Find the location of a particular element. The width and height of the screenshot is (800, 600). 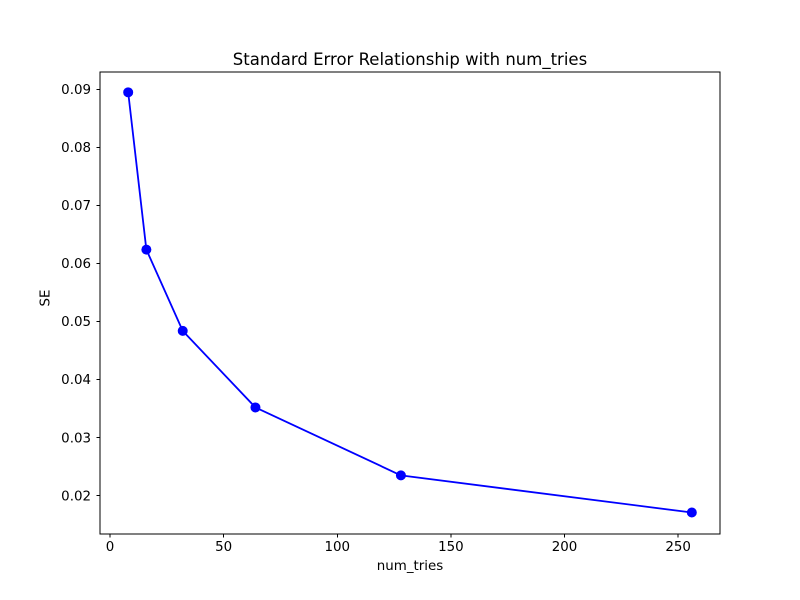

y-tick-label: 0.08 is located at coordinates (76, 148).